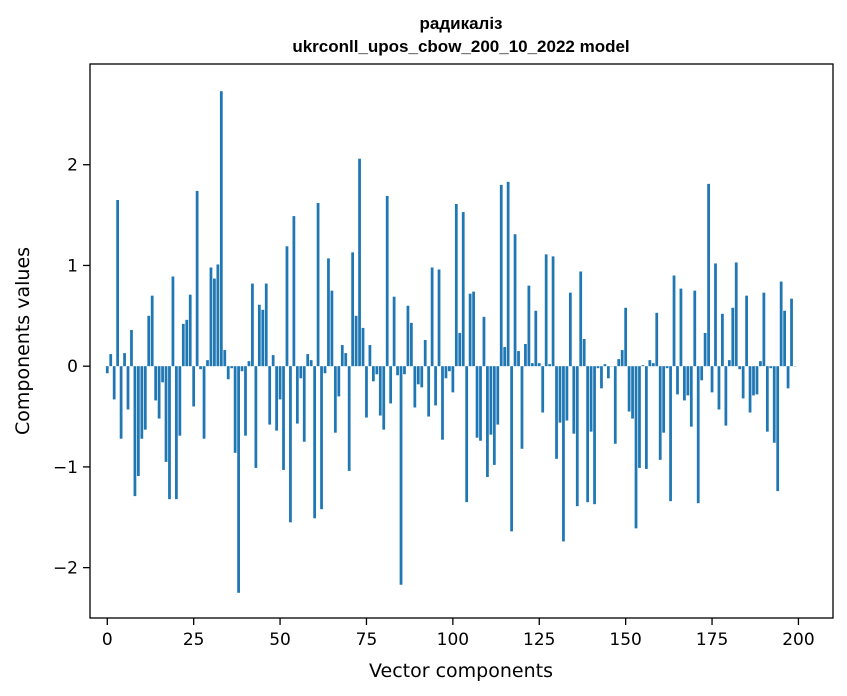  I want to click on y-tick-label: 0, so click(72, 367).